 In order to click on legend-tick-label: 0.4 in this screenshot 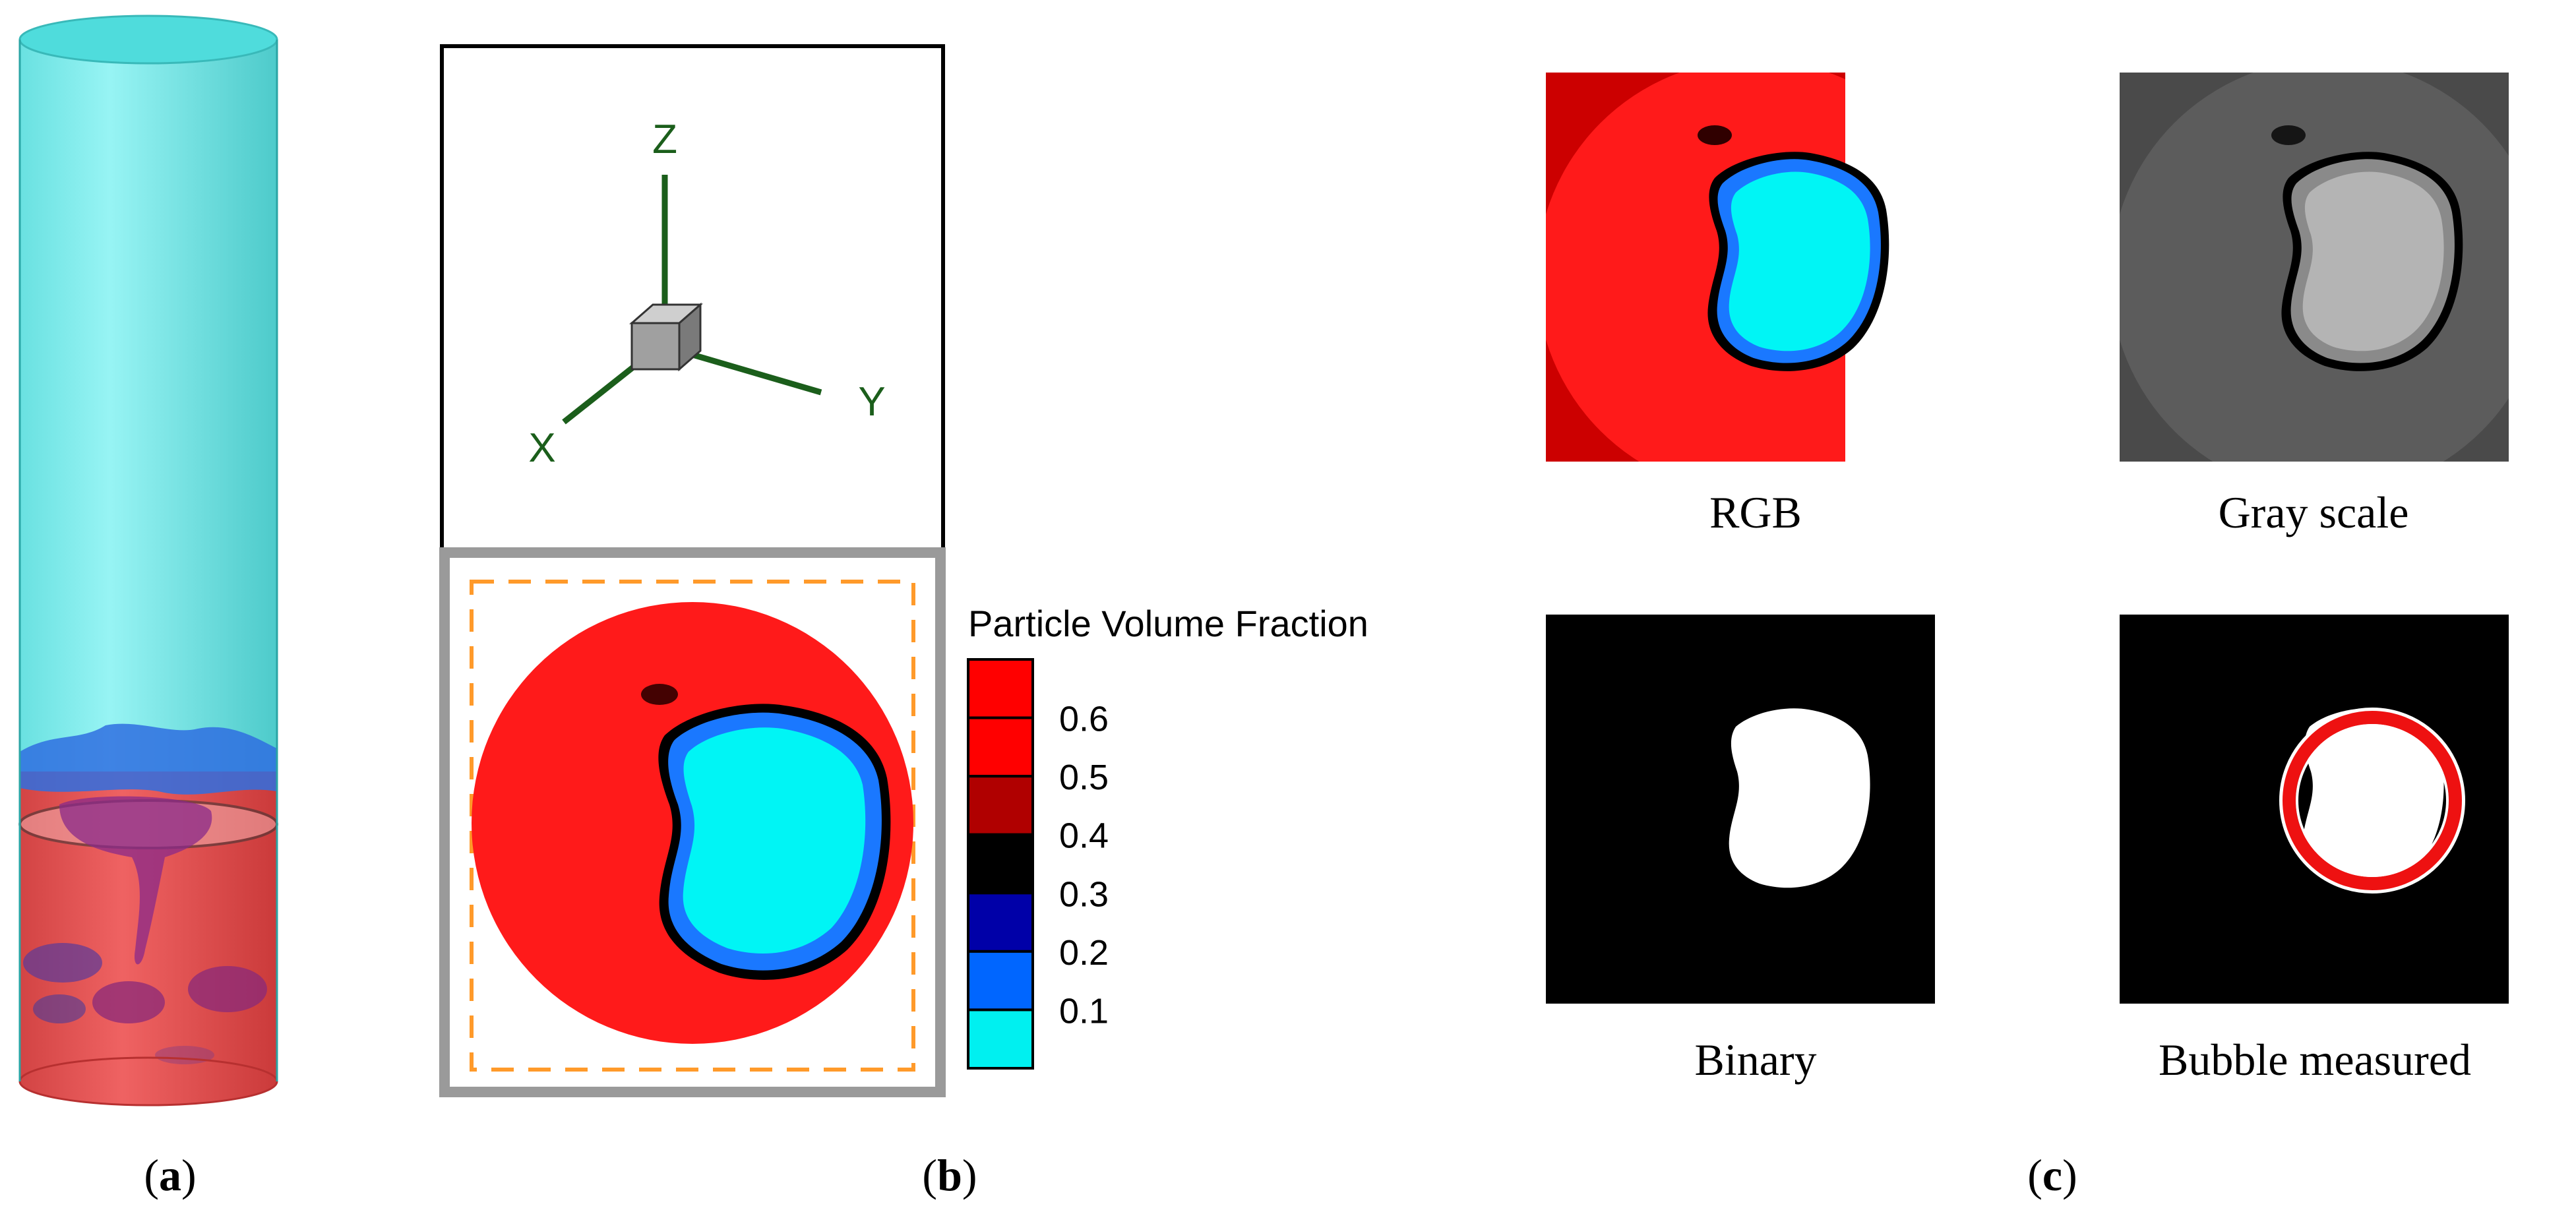, I will do `click(1084, 836)`.